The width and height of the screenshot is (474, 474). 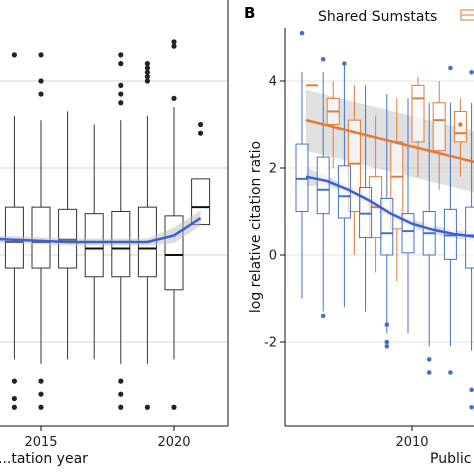 What do you see at coordinates (249, 13) in the screenshot?
I see `panel-b-label: B` at bounding box center [249, 13].